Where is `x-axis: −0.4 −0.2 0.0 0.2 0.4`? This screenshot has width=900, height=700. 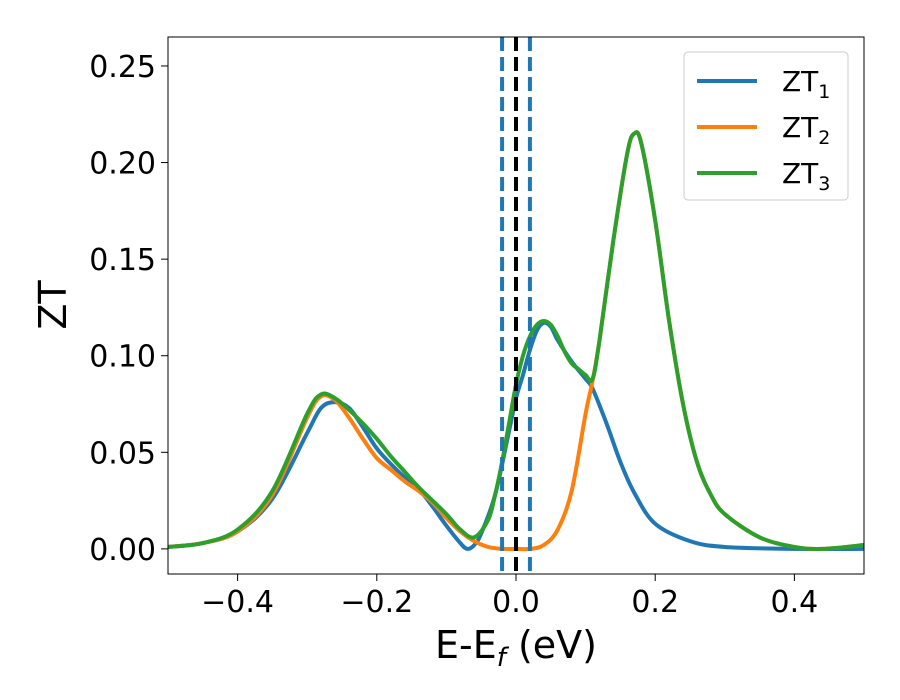
x-axis: −0.4 −0.2 0.0 0.2 0.4 is located at coordinates (509, 597).